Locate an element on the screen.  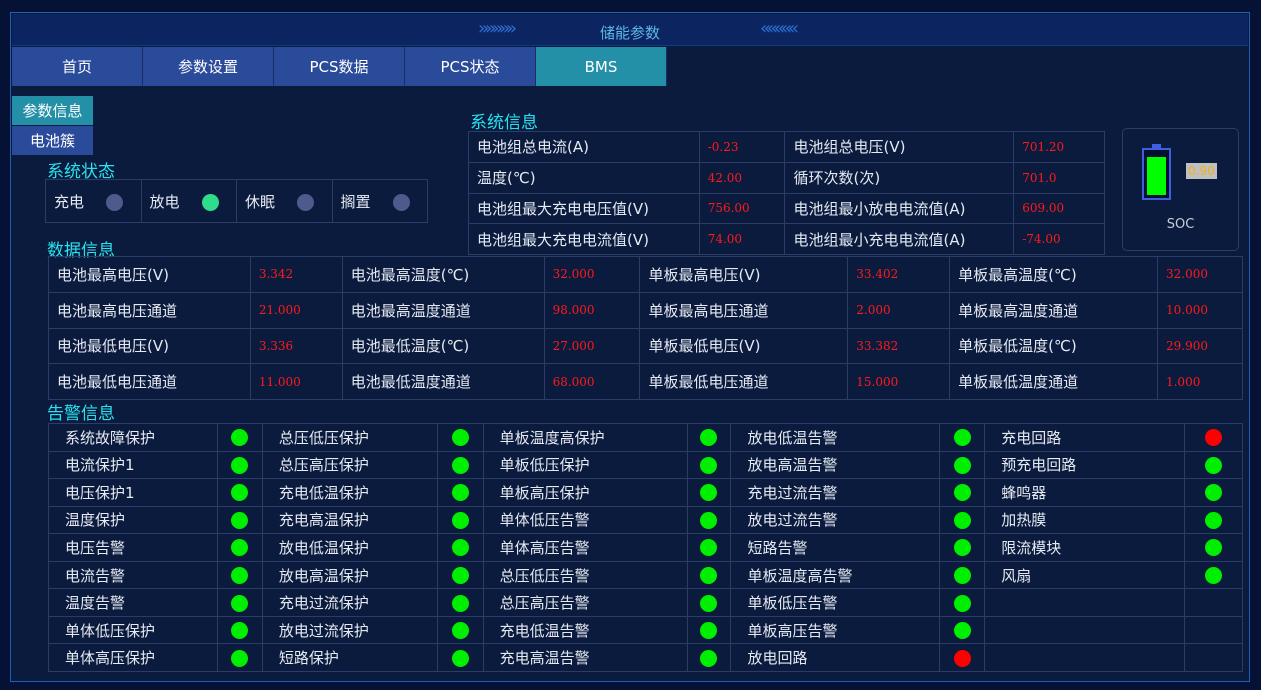
alarm-label: 短路保护 is located at coordinates (349, 657).